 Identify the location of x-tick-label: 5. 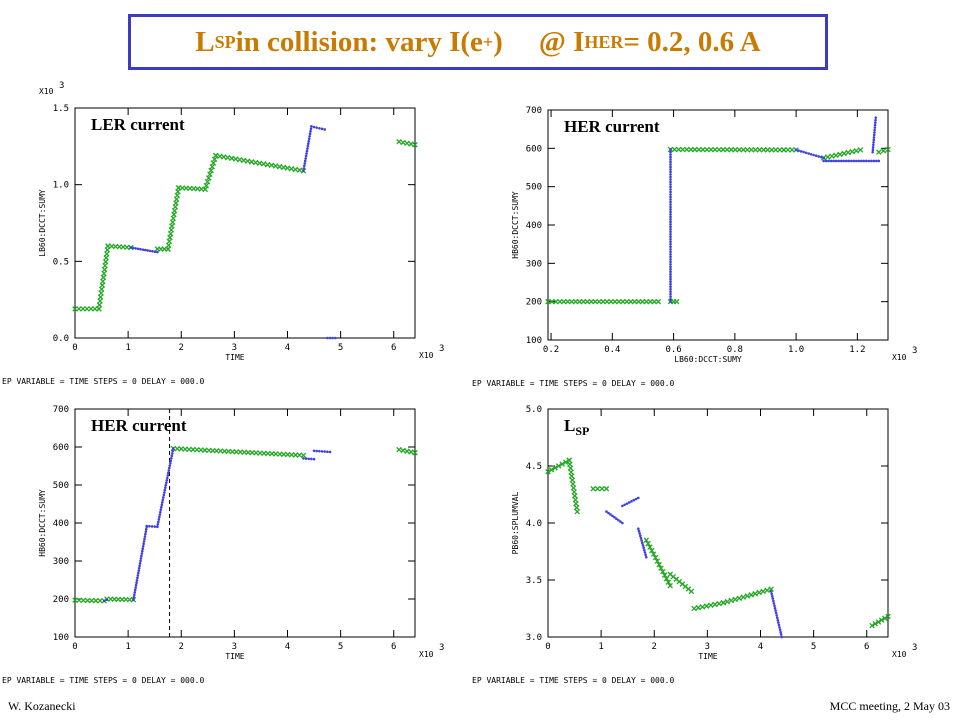
(340, 348).